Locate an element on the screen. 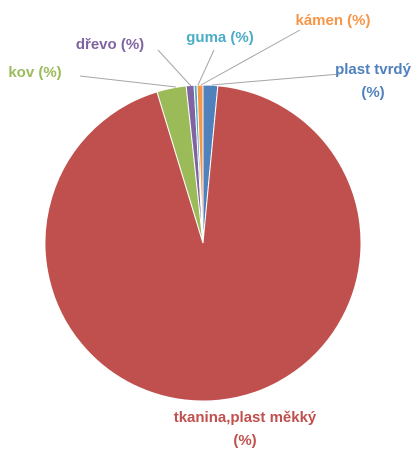  slice-label: kámen (%) is located at coordinates (333, 20).